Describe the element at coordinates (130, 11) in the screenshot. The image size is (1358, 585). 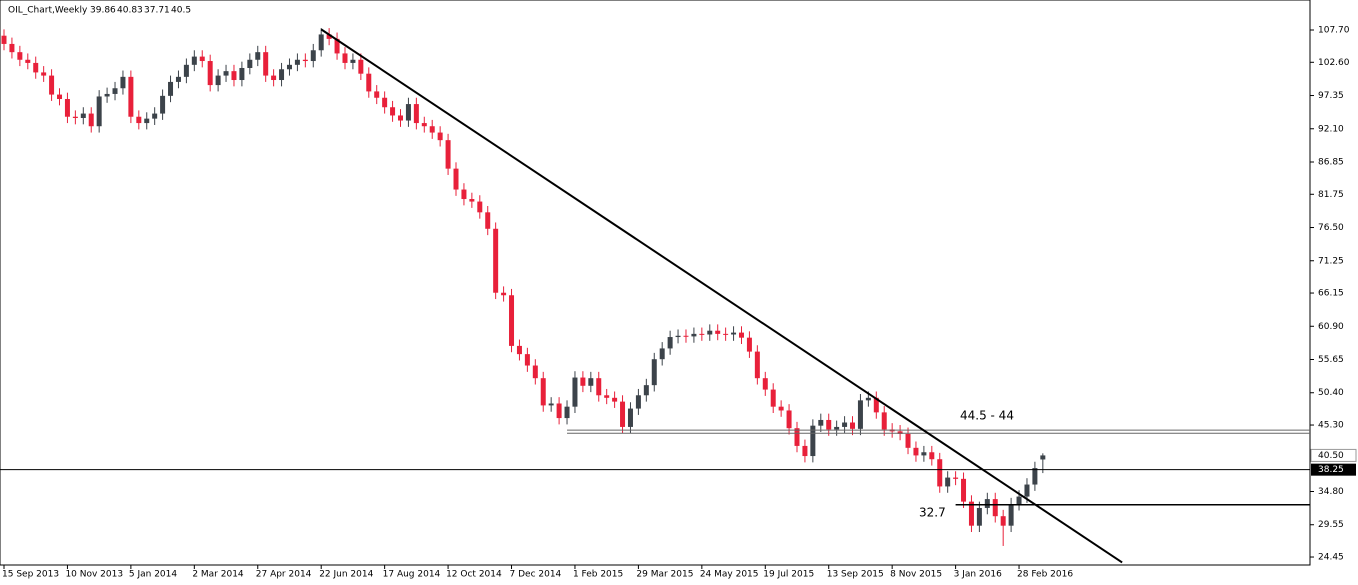
I see `ohlc-high: 40.83` at that location.